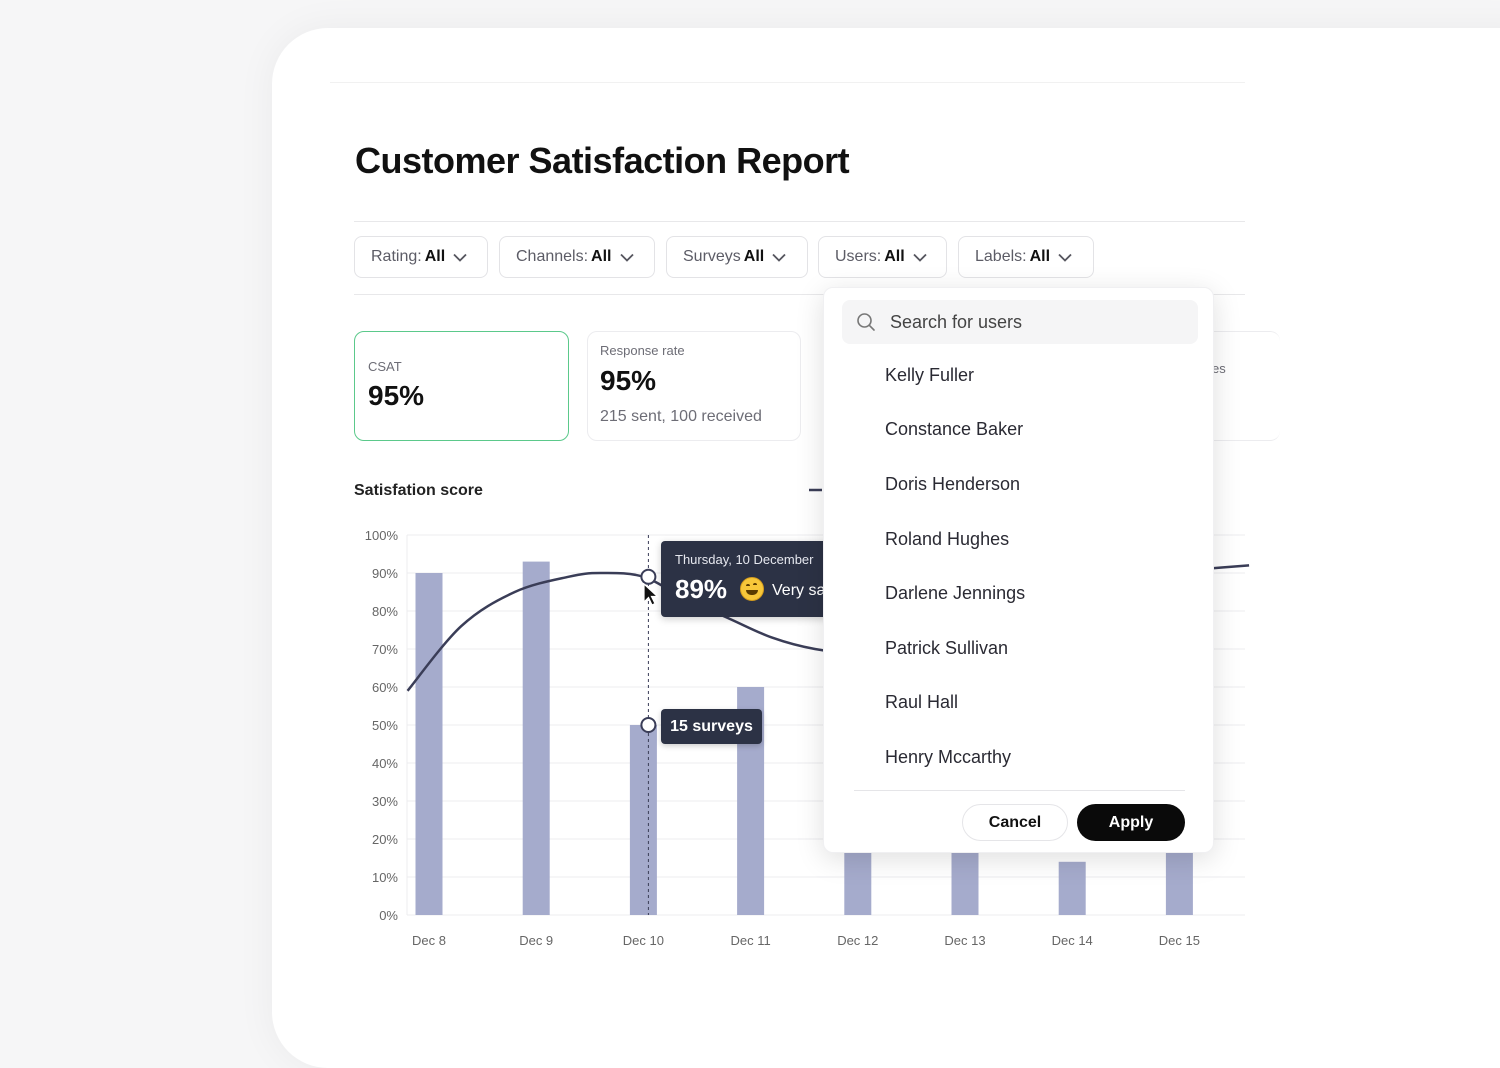 This screenshot has width=1500, height=1068. What do you see at coordinates (601, 256) in the screenshot?
I see `filter-channels-value: All` at bounding box center [601, 256].